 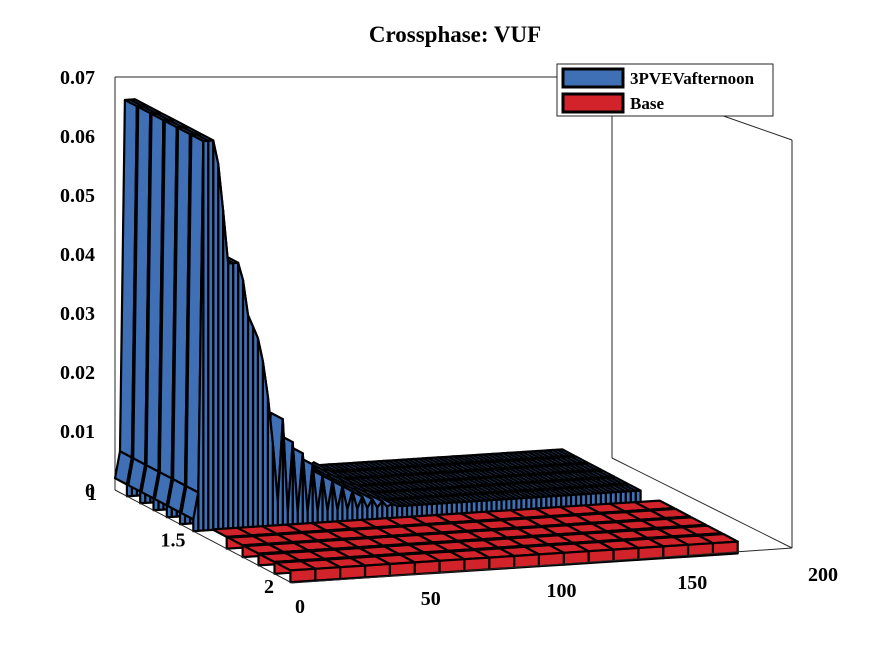 I want to click on legend: 3PVEVafternoon Base, so click(x=665, y=90).